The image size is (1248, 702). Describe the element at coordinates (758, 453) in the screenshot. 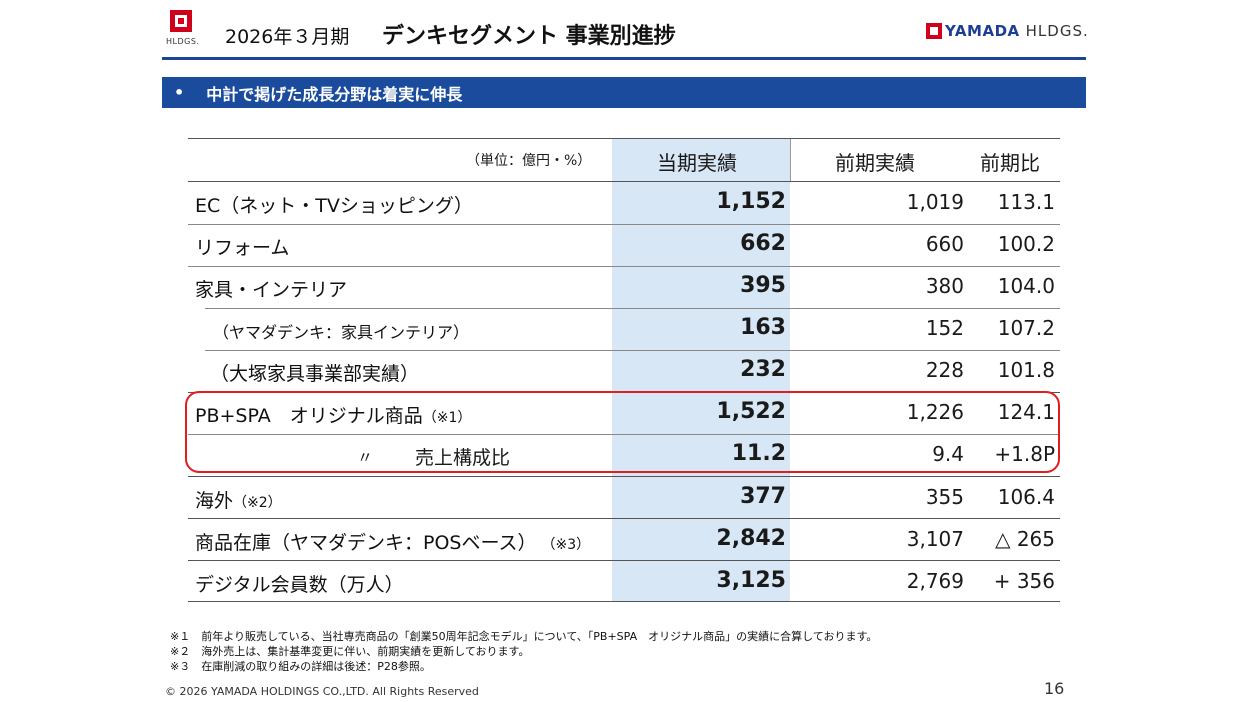

I see `row-current-sales-ratio: 11.2` at that location.